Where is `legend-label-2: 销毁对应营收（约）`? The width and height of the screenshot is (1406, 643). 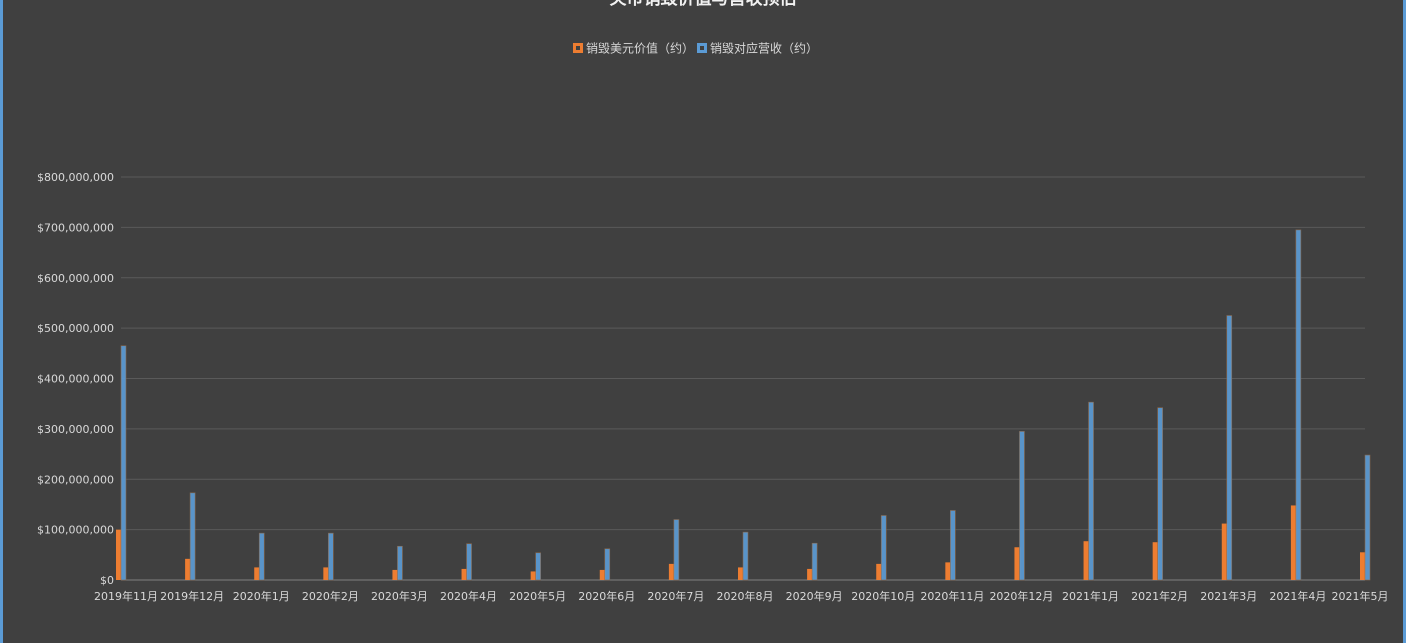 legend-label-2: 销毁对应营收（约） is located at coordinates (764, 48).